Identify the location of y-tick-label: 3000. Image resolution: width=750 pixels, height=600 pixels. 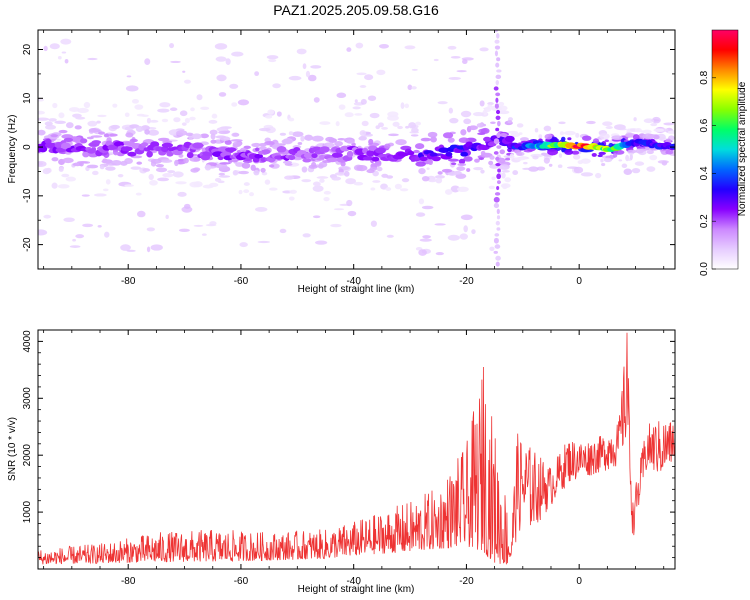
(27, 398).